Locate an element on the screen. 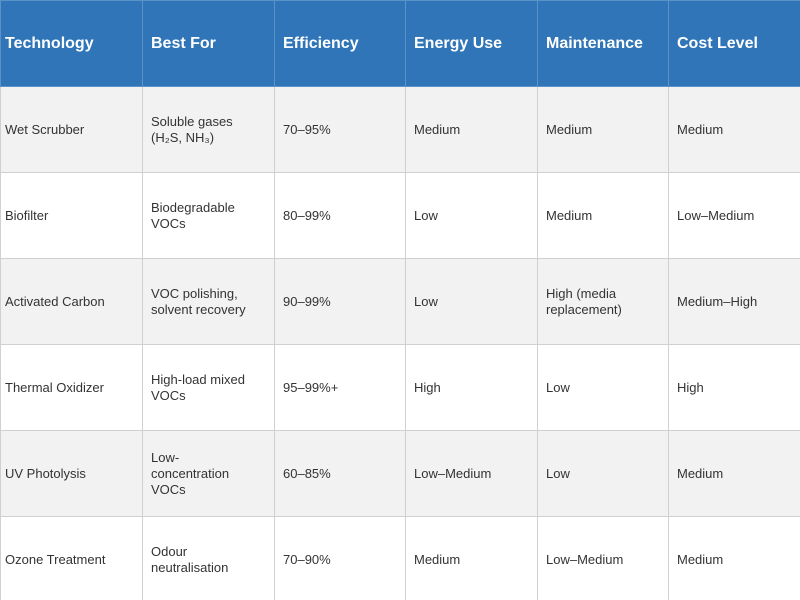 The image size is (800, 600). table-cell: 70–95% is located at coordinates (340, 129).